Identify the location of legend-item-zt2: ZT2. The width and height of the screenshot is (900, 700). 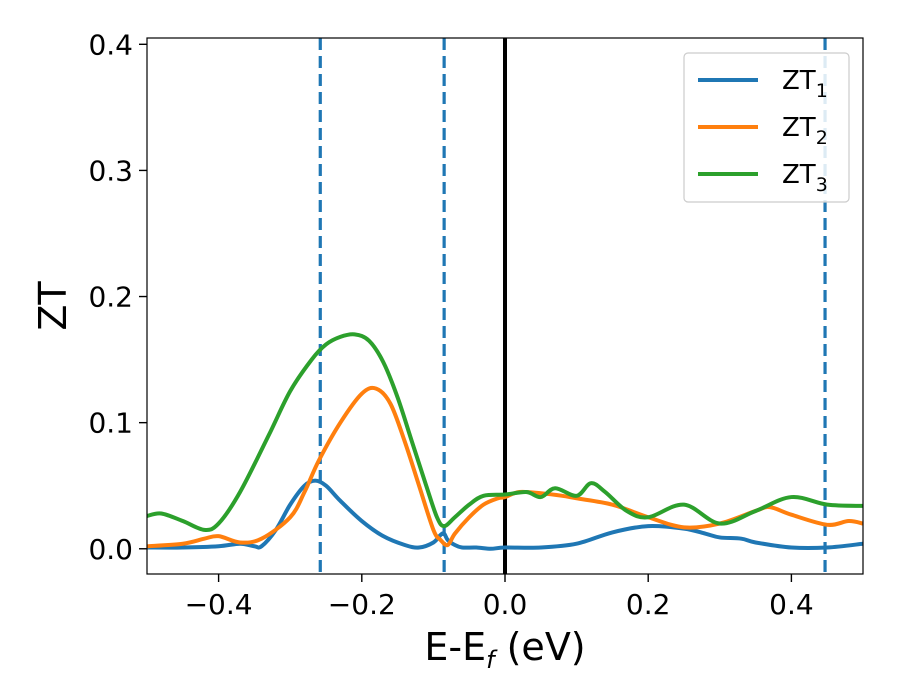
(763, 131).